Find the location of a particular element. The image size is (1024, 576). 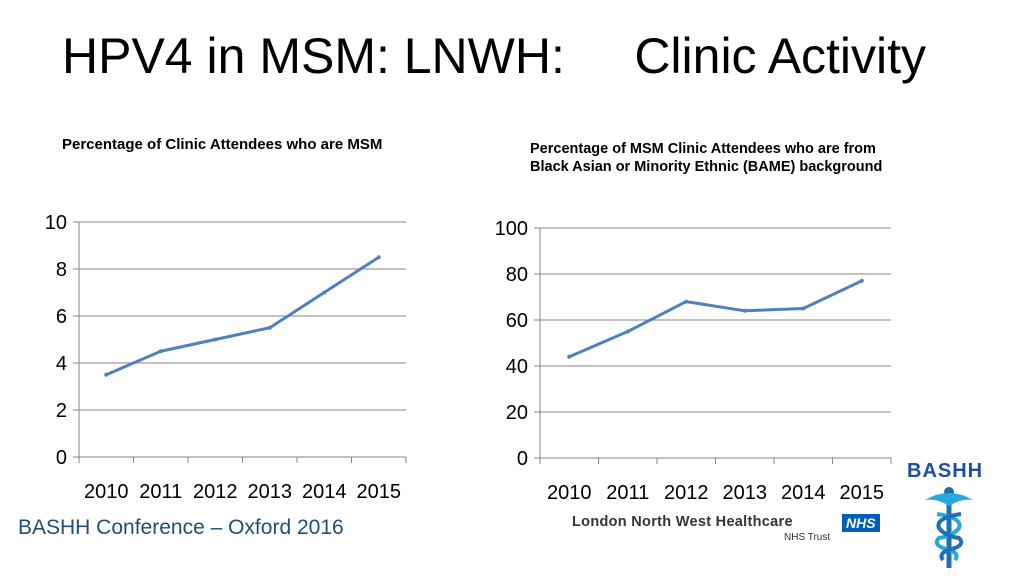

chart2-ytick-label: 40 is located at coordinates (517, 367).